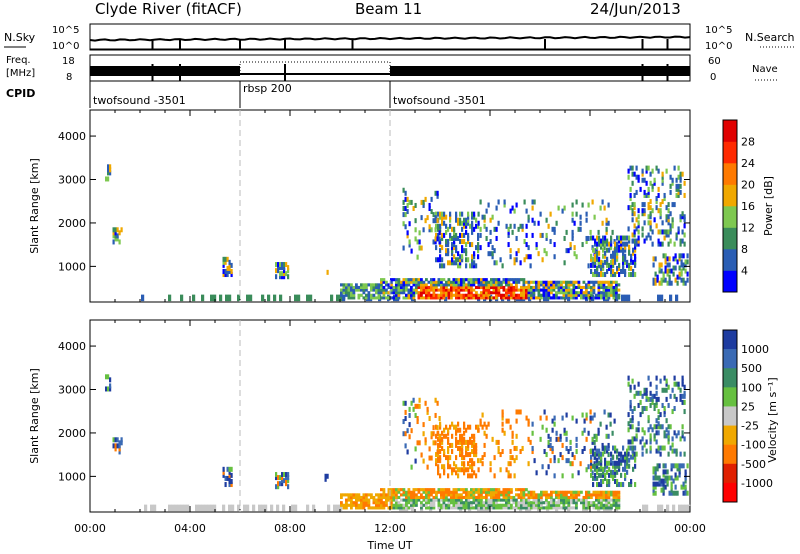  Describe the element at coordinates (315, 311) in the screenshot. I see `mode-change-lines` at that location.